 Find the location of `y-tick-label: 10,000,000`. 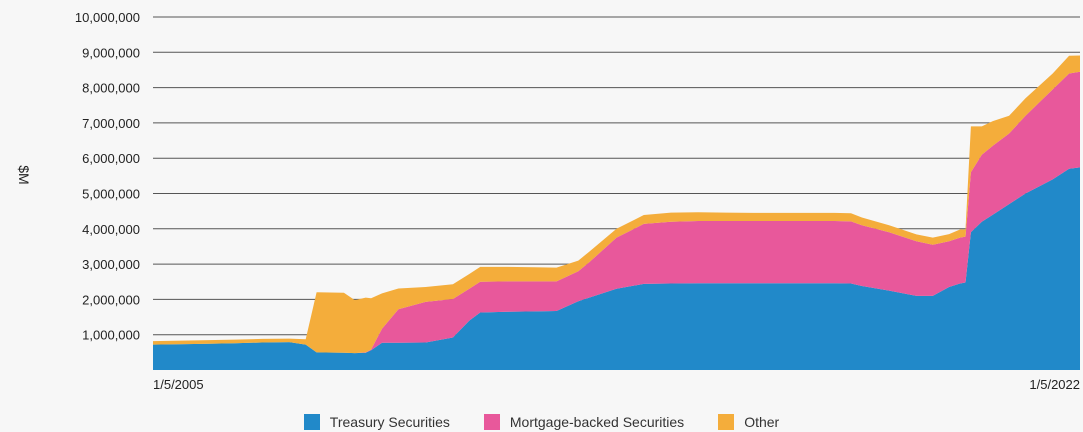

y-tick-label: 10,000,000 is located at coordinates (107, 17).